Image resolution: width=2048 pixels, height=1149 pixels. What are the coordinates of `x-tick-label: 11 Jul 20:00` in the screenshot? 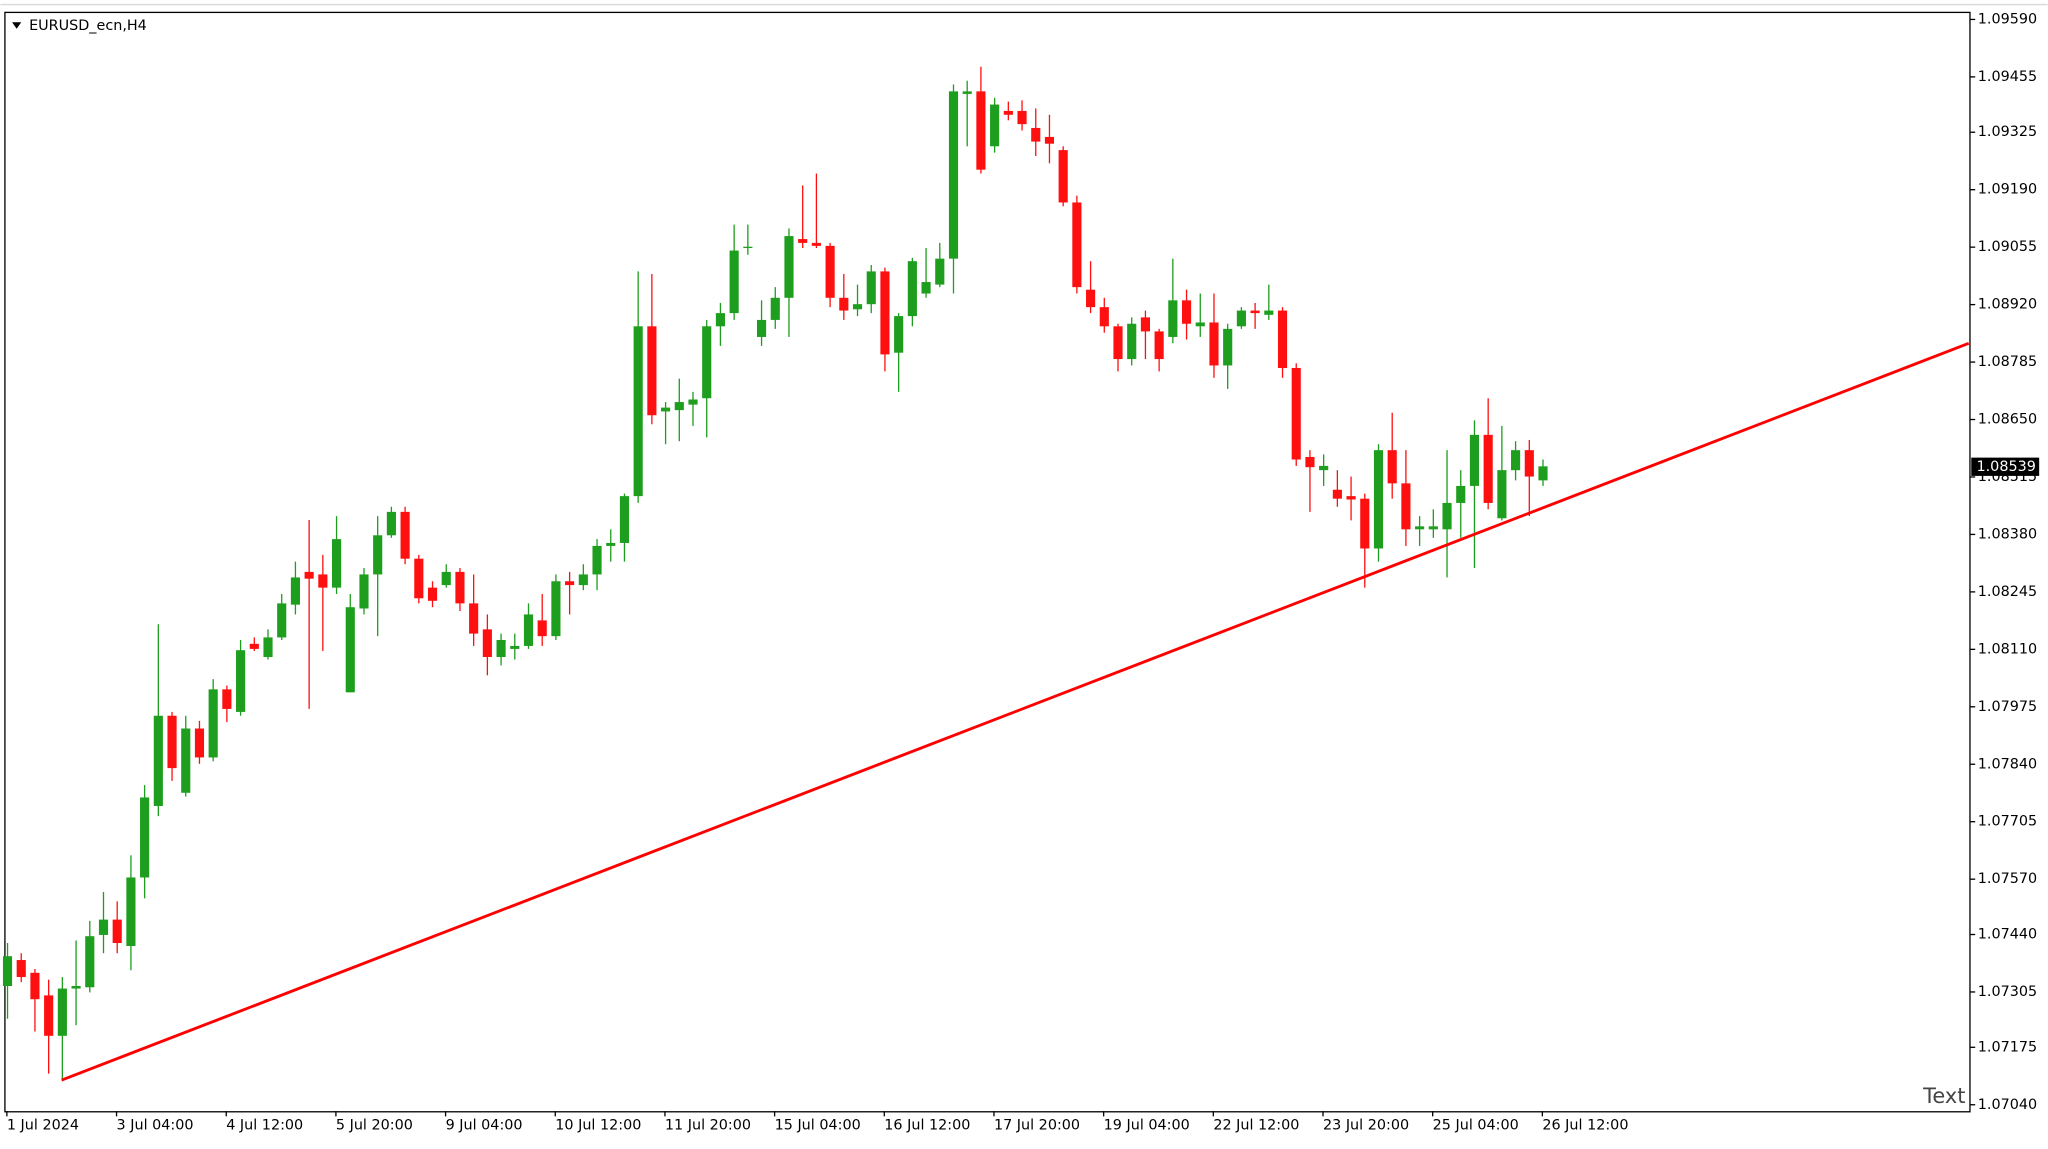 It's located at (708, 1125).